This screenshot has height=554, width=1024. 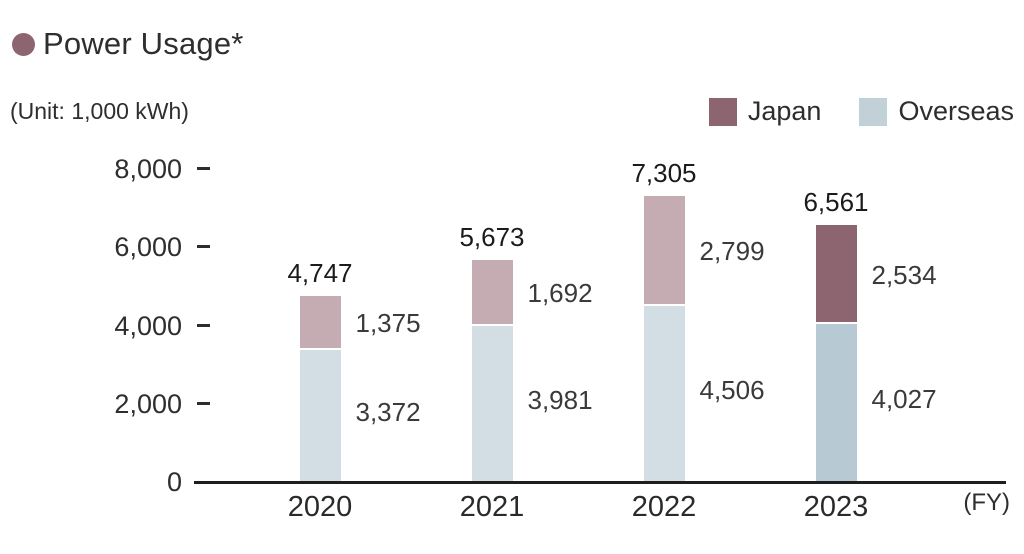 I want to click on legend-label-overseas: Overseas, so click(x=956, y=111).